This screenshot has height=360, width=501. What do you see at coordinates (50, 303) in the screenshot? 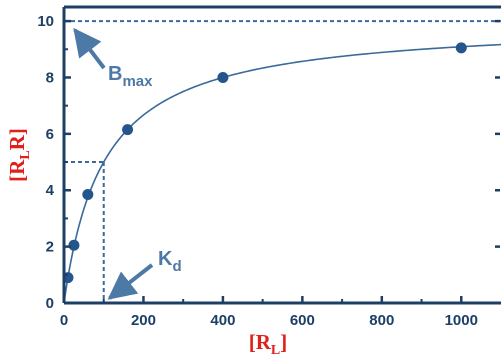
I see `y-tick-label: 0` at bounding box center [50, 303].